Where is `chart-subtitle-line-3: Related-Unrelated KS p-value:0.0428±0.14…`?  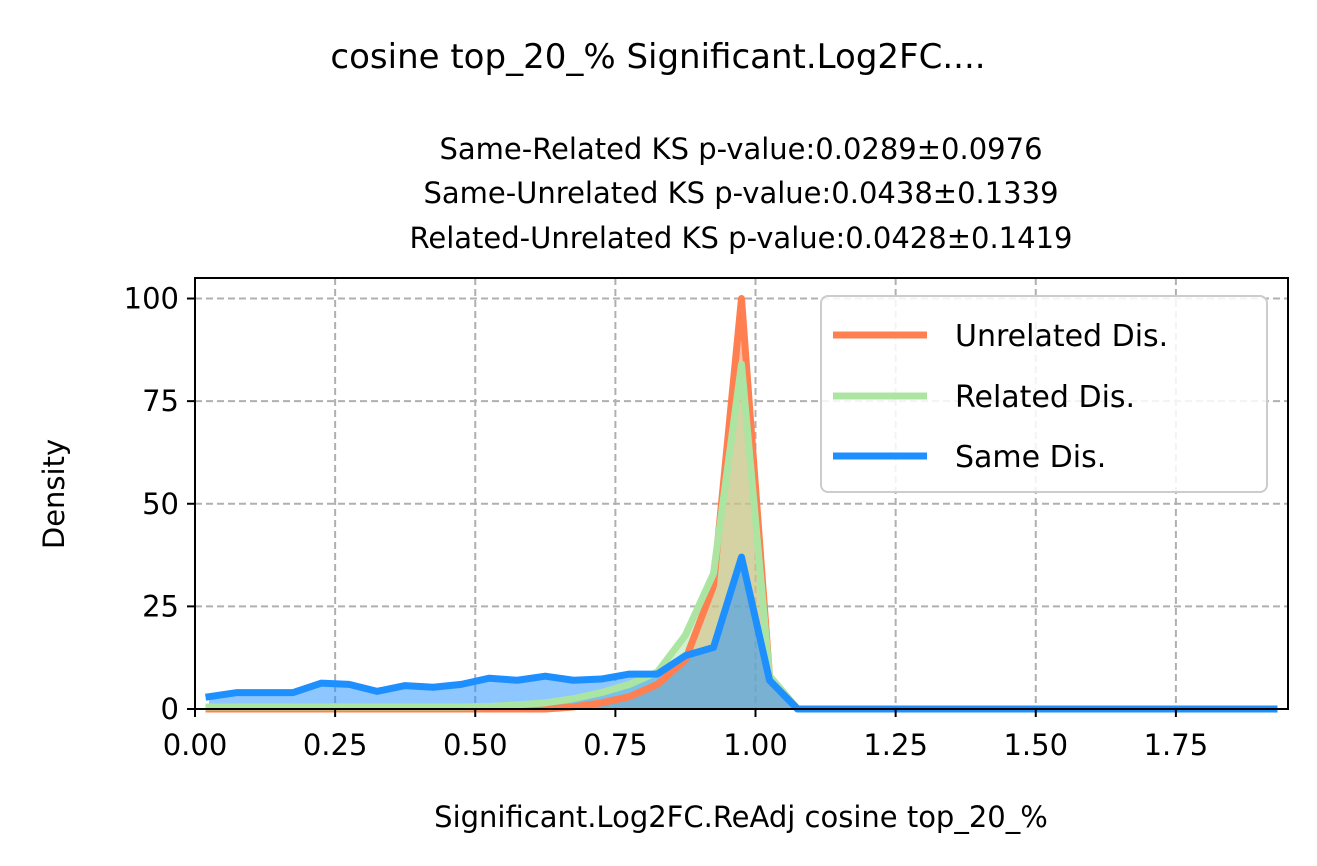 chart-subtitle-line-3: Related-Unrelated KS p-value:0.0428±0.14… is located at coordinates (741, 238).